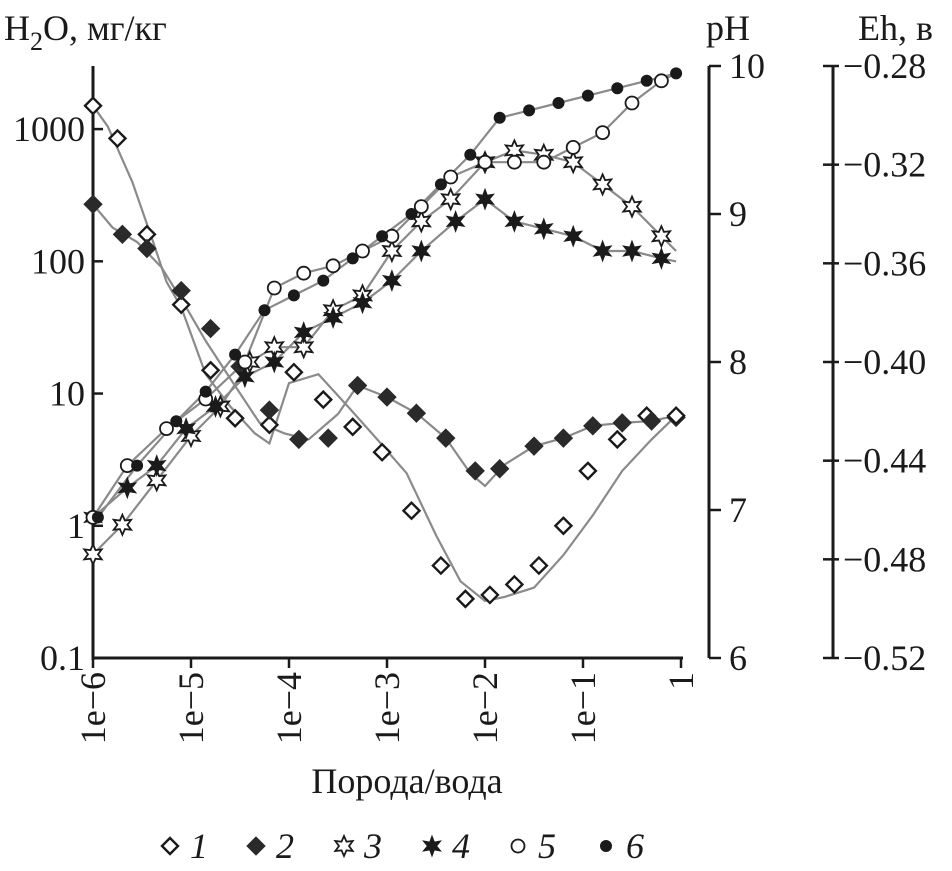 This screenshot has height=871, width=952. Describe the element at coordinates (67, 394) in the screenshot. I see `left-tick-label: 10` at that location.